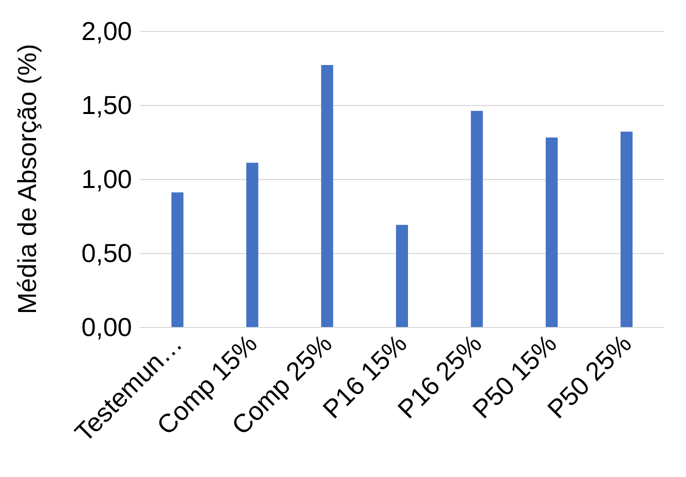 The width and height of the screenshot is (686, 477). Describe the element at coordinates (106, 179) in the screenshot. I see `y-tick-label: 1,00` at that location.